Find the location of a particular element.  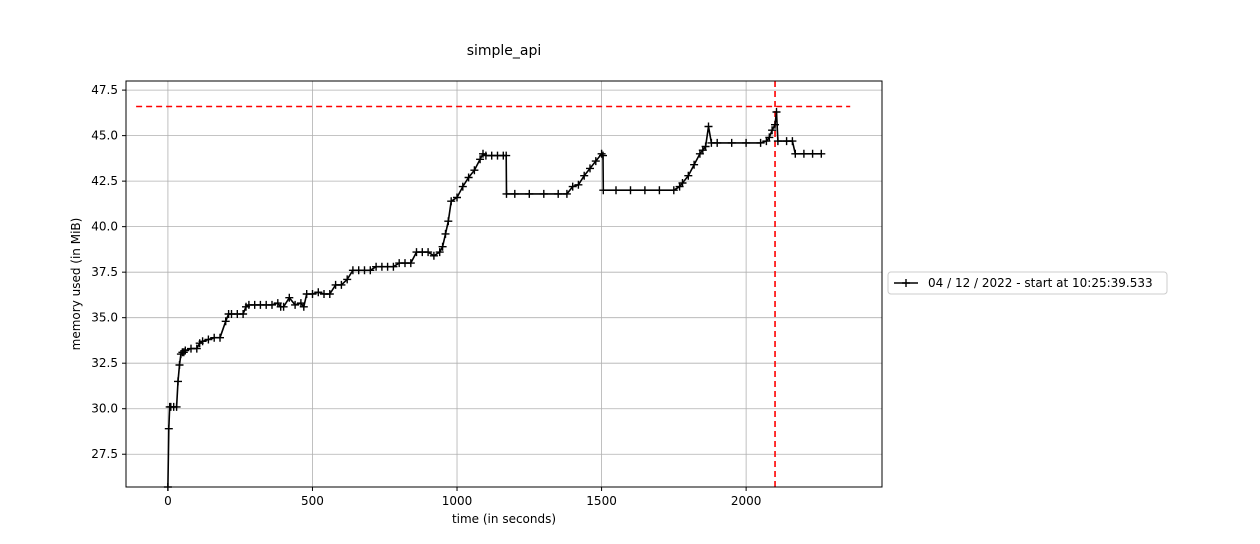

x-tick-label: 2000 is located at coordinates (746, 501).